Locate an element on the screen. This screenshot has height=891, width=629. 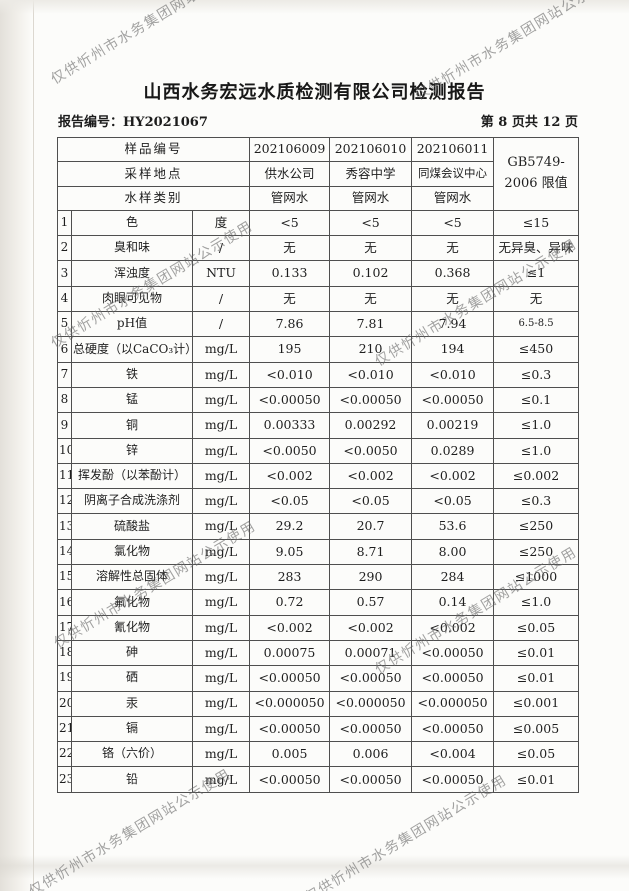
row-number: 11 is located at coordinates (64, 476).